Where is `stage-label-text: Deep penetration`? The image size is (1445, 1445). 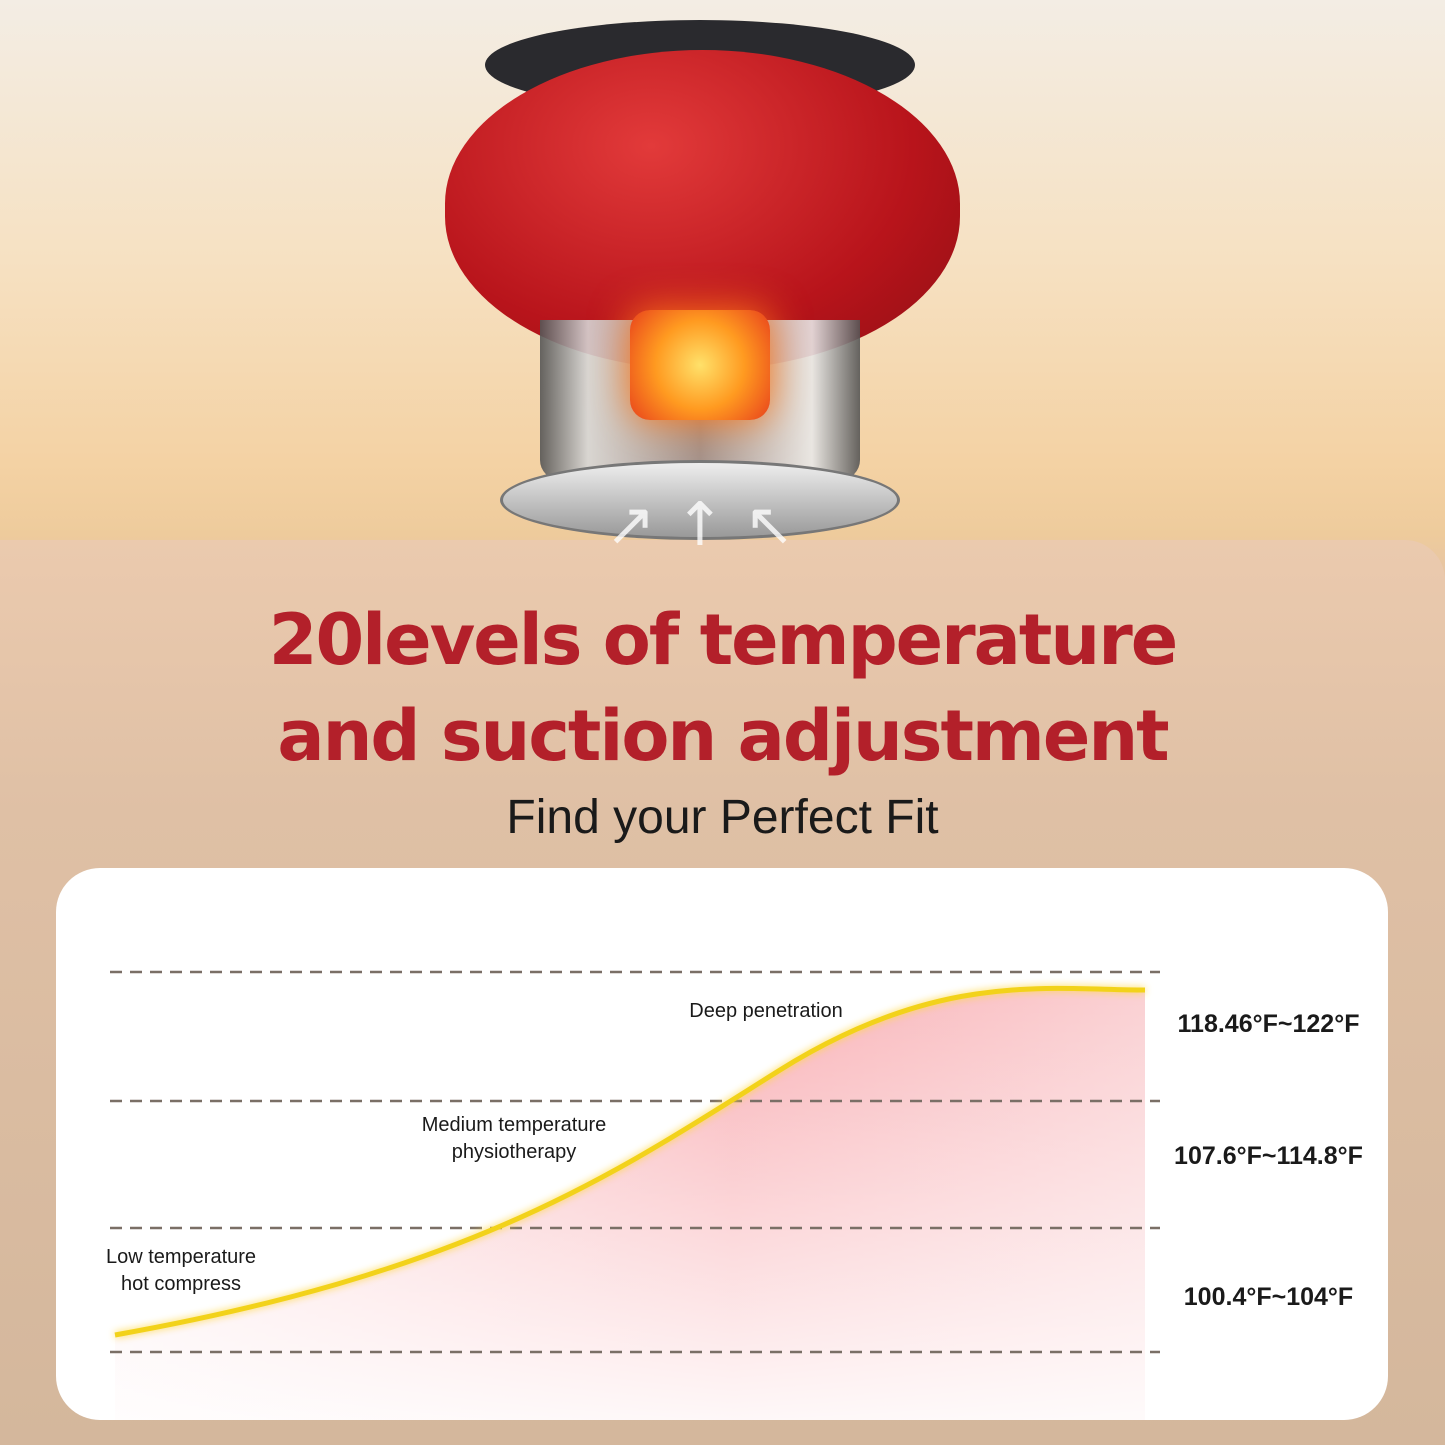
stage-label-text: Deep penetration is located at coordinates (766, 1011).